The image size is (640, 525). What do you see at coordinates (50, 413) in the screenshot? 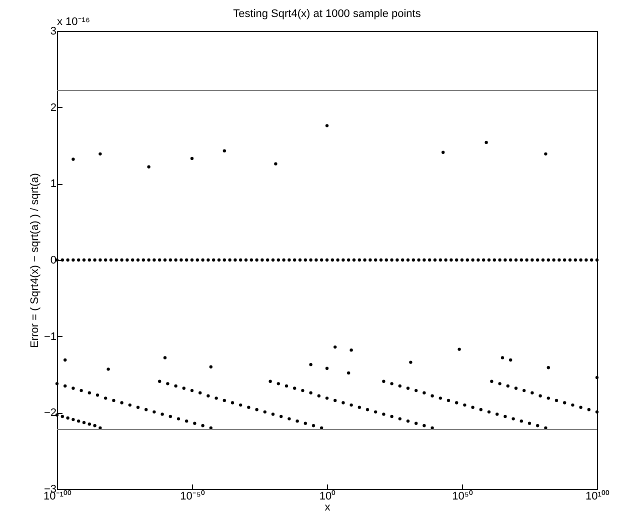
I see `y-tick-label: −2` at bounding box center [50, 413].